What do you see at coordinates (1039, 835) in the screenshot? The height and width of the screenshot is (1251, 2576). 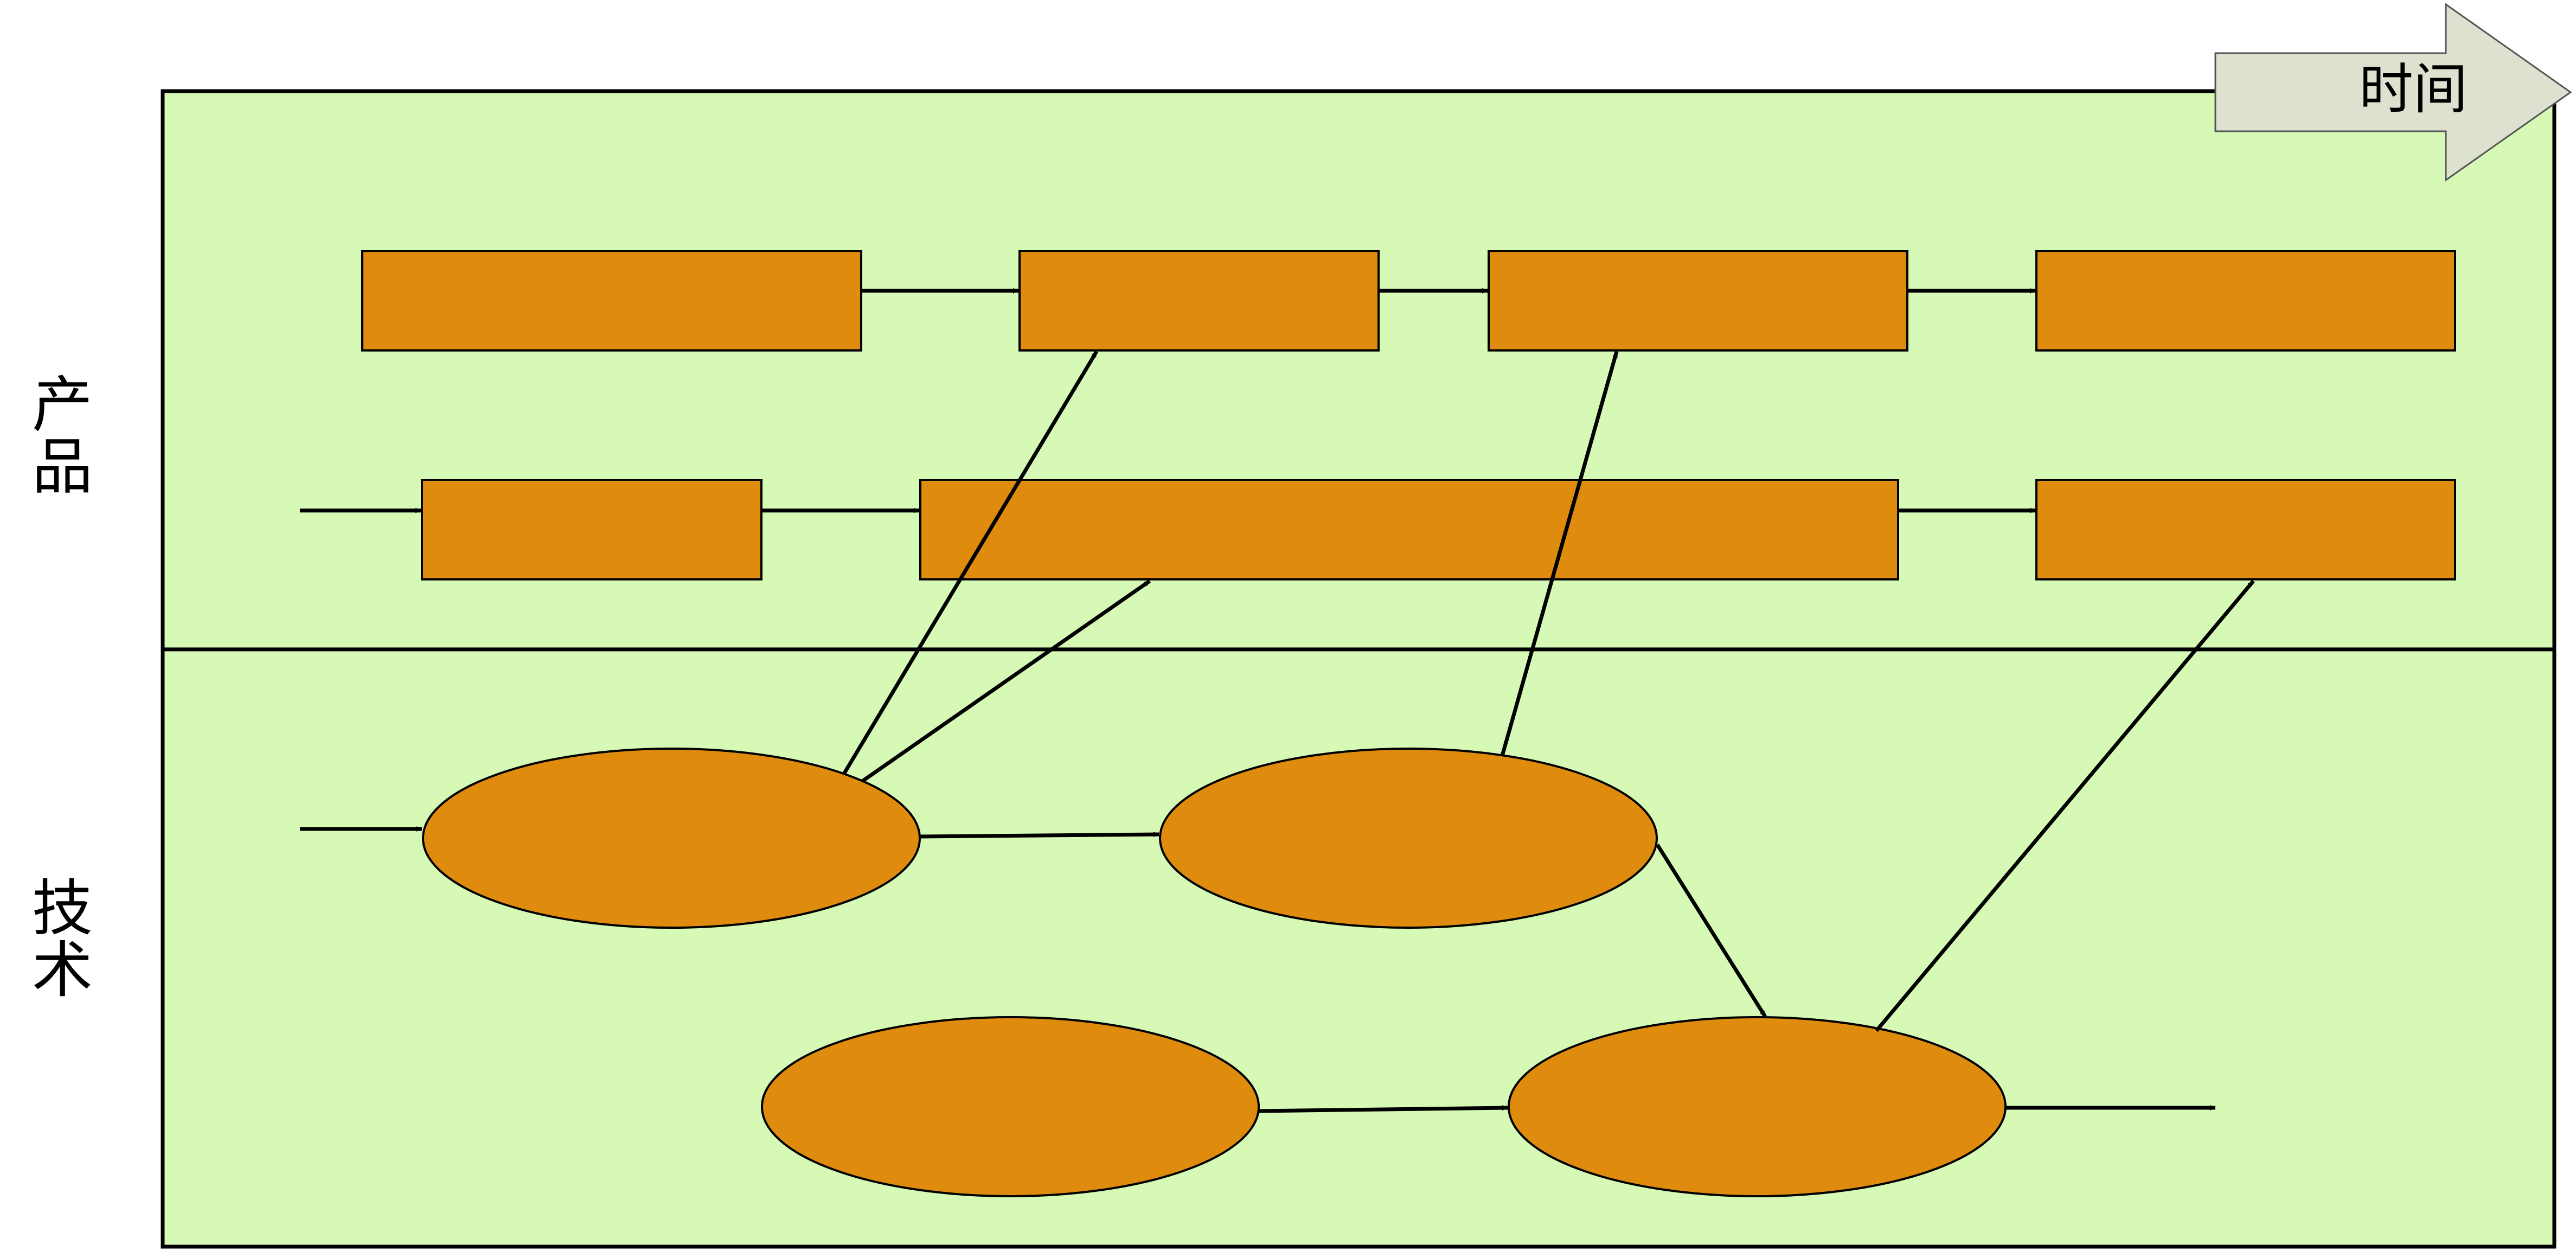 I see `arrow-t1-to-t2` at bounding box center [1039, 835].